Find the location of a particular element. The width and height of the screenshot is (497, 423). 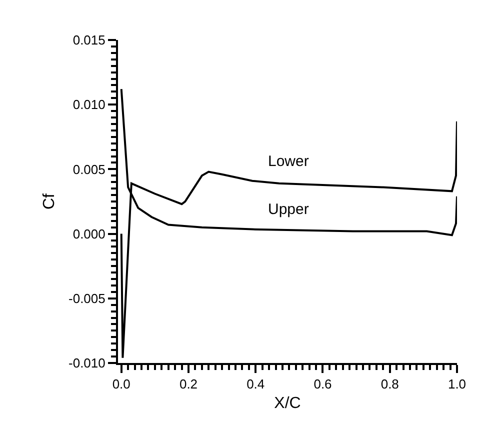

y-tick-label: 0.015 is located at coordinates (89, 40).